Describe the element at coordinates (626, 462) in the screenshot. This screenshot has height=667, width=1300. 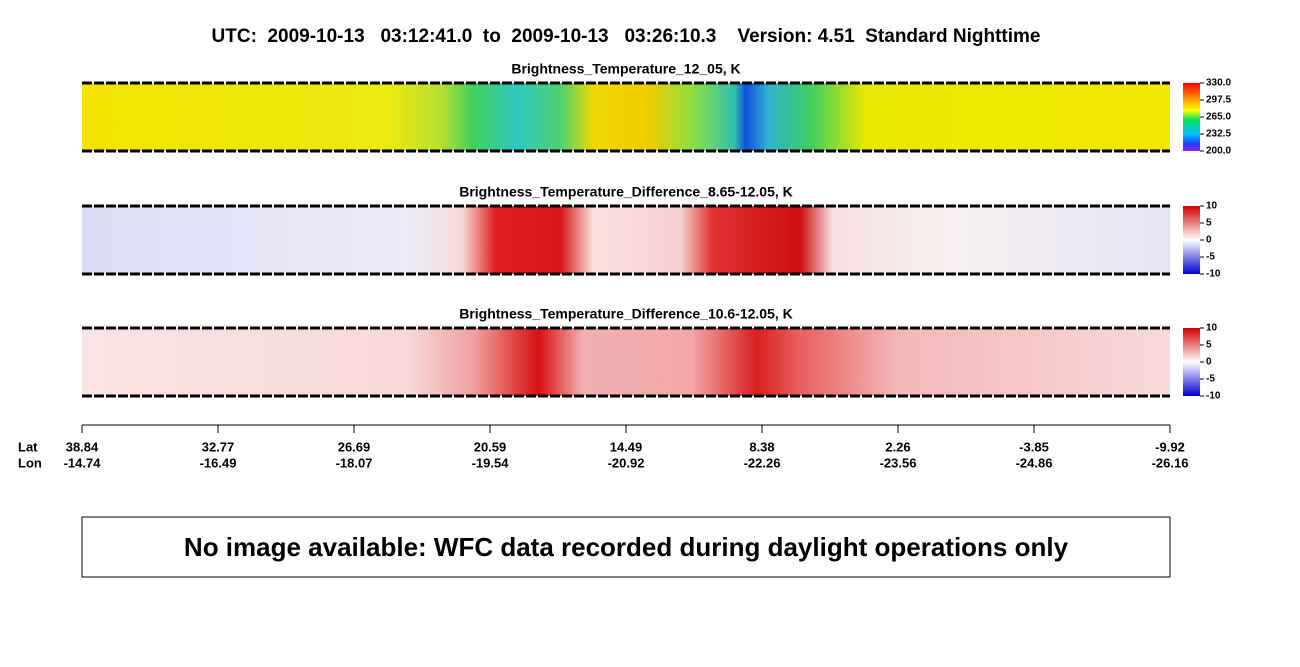
I see `lon-tick-label: -20.92` at that location.